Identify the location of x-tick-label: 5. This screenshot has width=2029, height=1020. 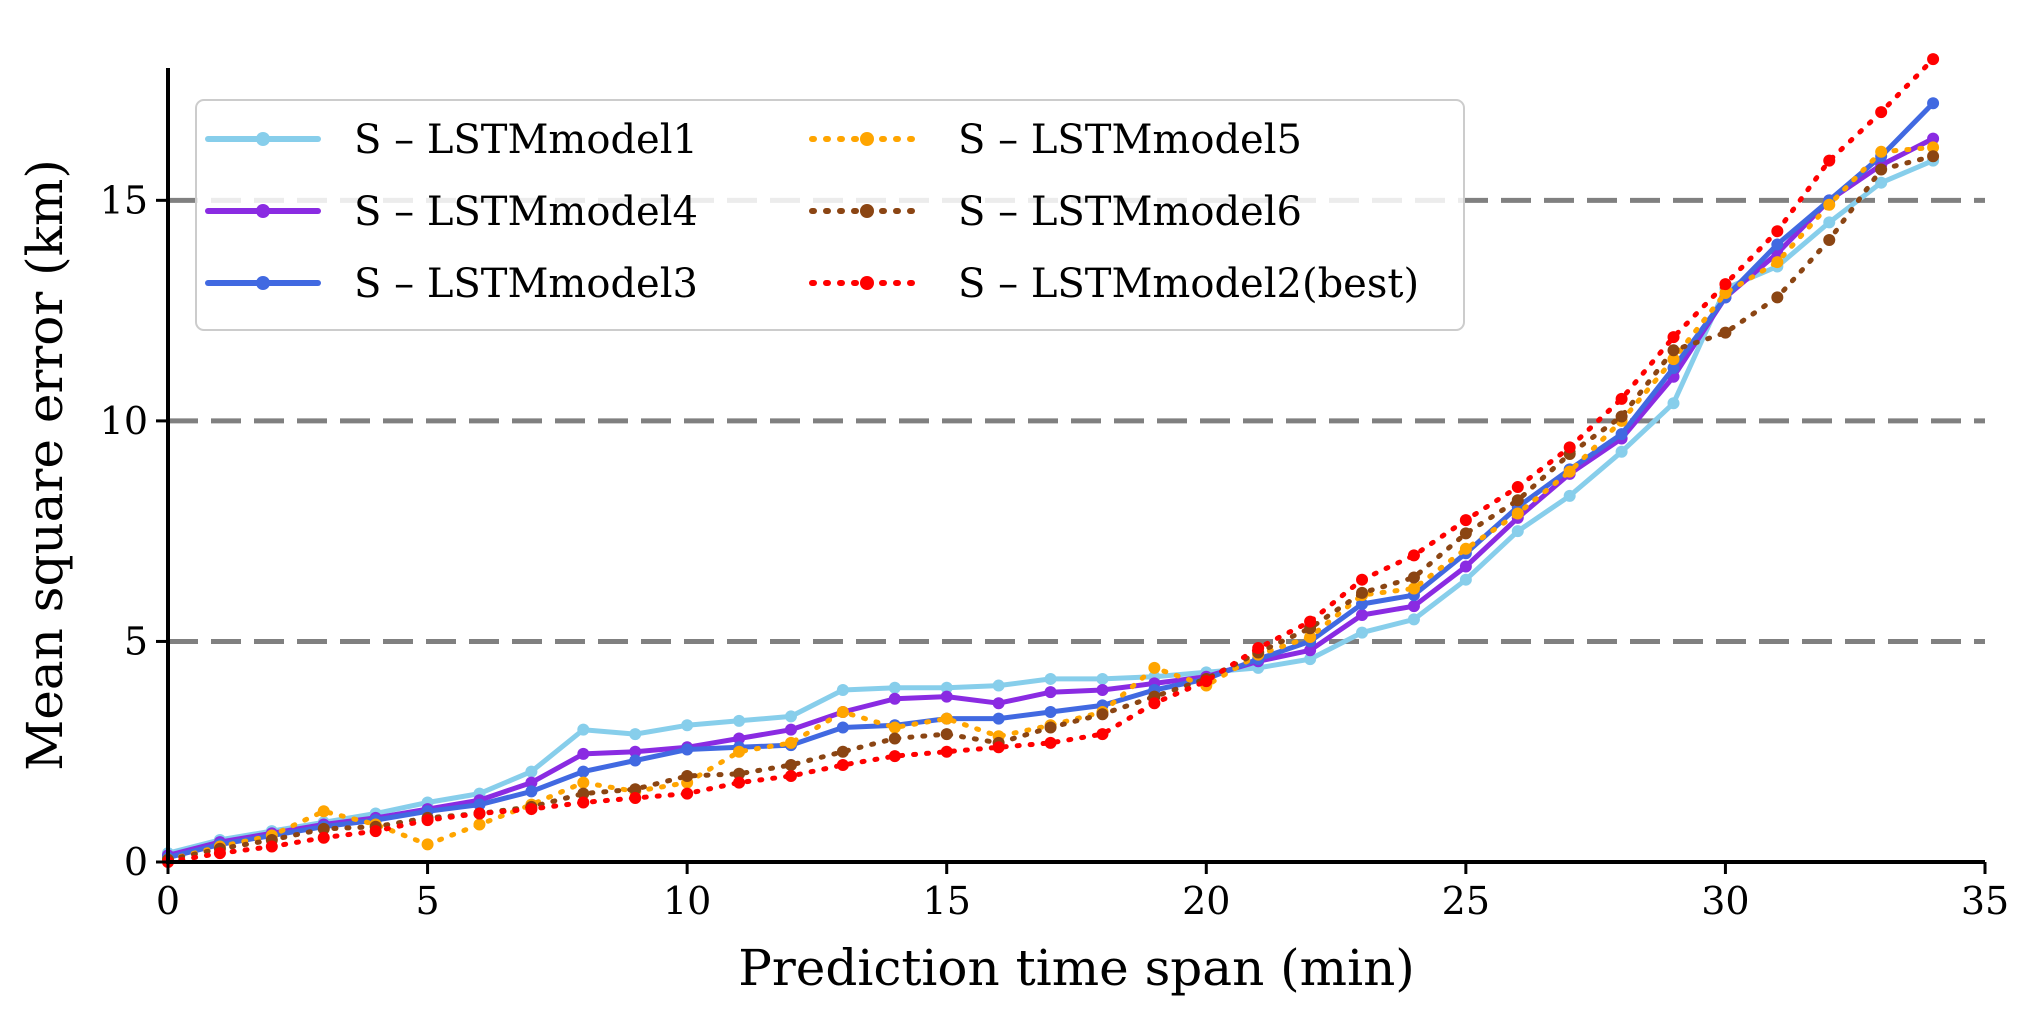
(427, 901).